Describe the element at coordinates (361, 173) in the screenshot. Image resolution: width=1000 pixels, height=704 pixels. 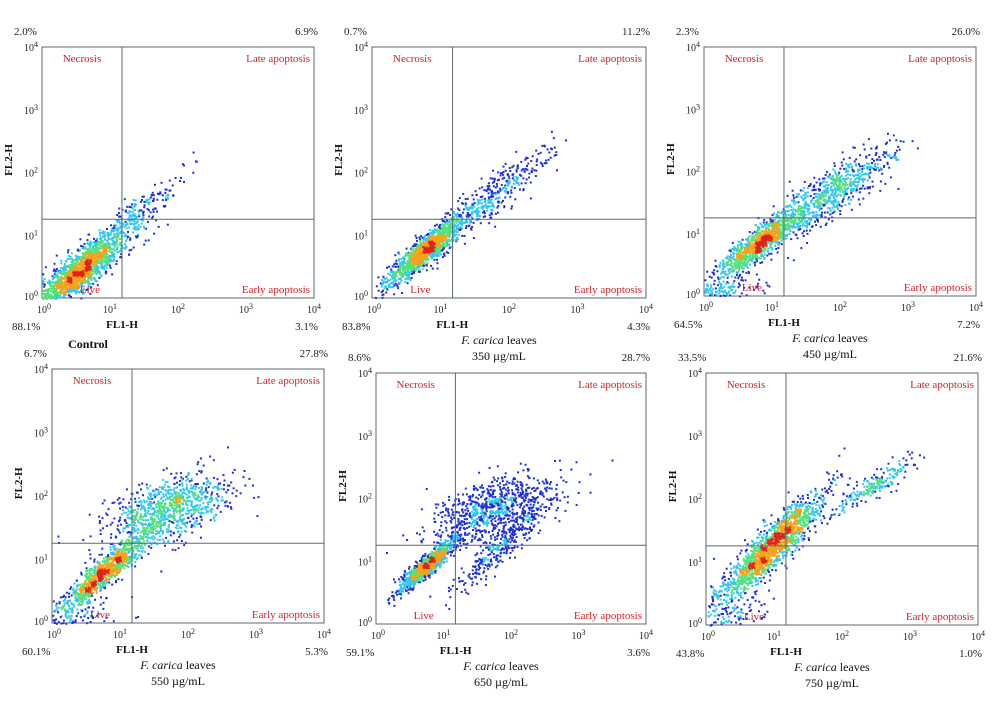
I see `y-tick-label: 102` at that location.